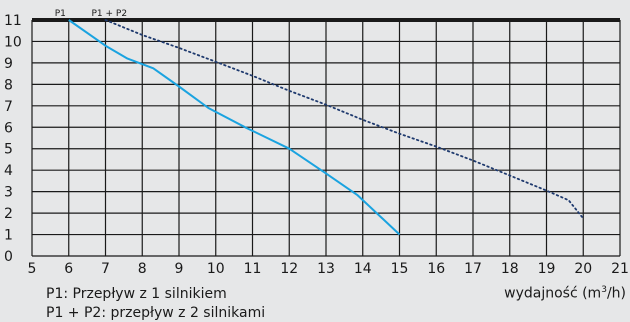 The width and height of the screenshot is (630, 322). I want to click on y-tick-label-5: 5, so click(8, 150).